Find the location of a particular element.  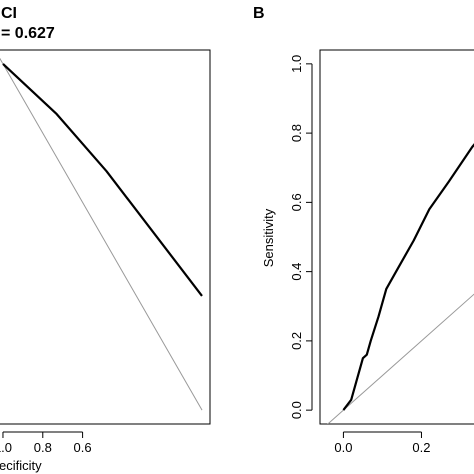

panel-b-y-tick-label: 0.0 is located at coordinates (296, 410).